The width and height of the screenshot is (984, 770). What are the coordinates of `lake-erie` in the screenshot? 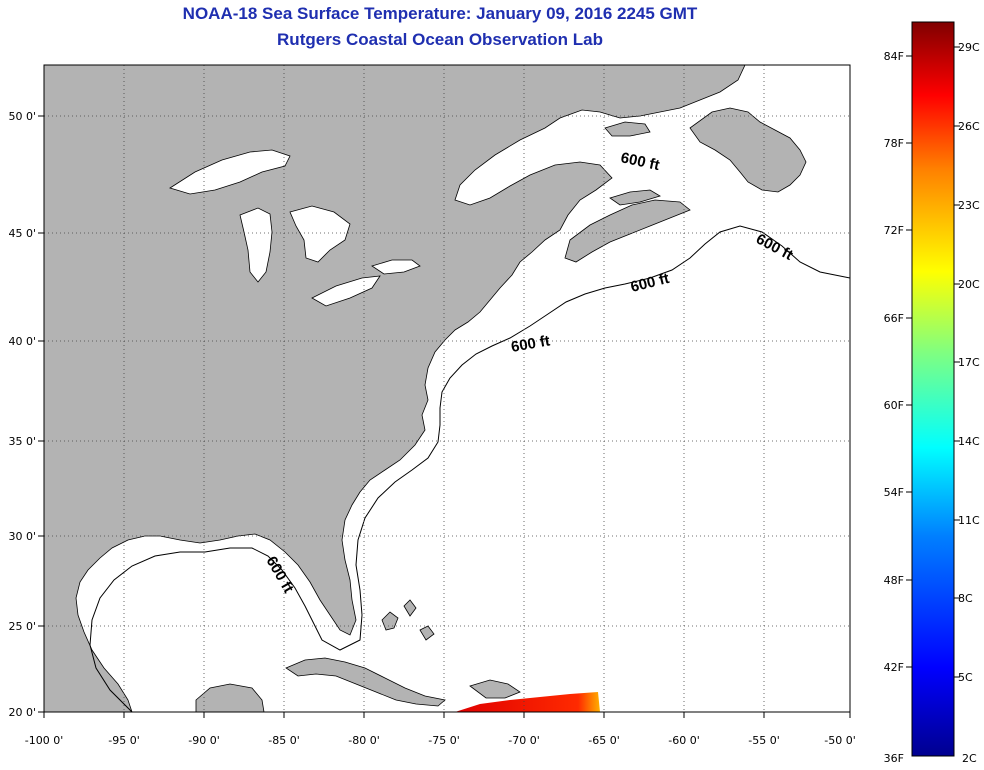 It's located at (346, 291).